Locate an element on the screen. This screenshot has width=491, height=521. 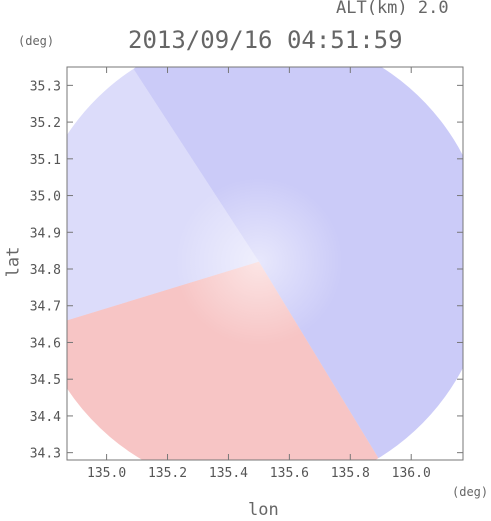
x-axis-label: lon is located at coordinates (263, 510).